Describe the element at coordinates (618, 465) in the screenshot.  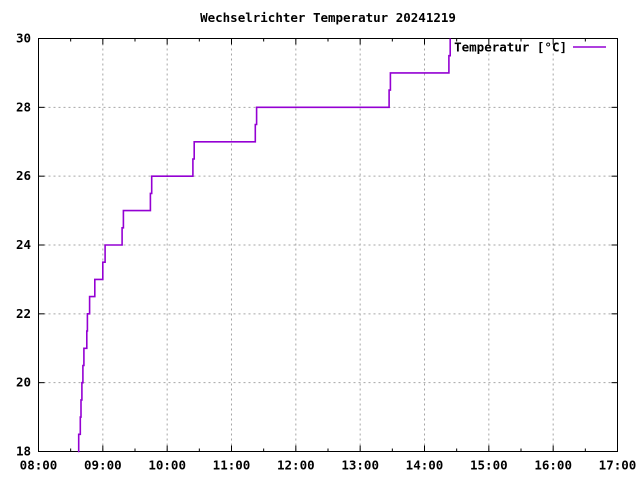
I see `x-tick-label: 17:00` at that location.